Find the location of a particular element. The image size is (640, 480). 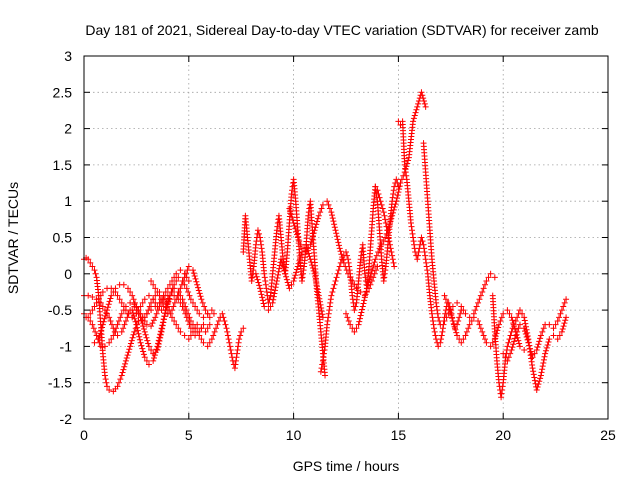

x-tick-label: 20 is located at coordinates (503, 435).